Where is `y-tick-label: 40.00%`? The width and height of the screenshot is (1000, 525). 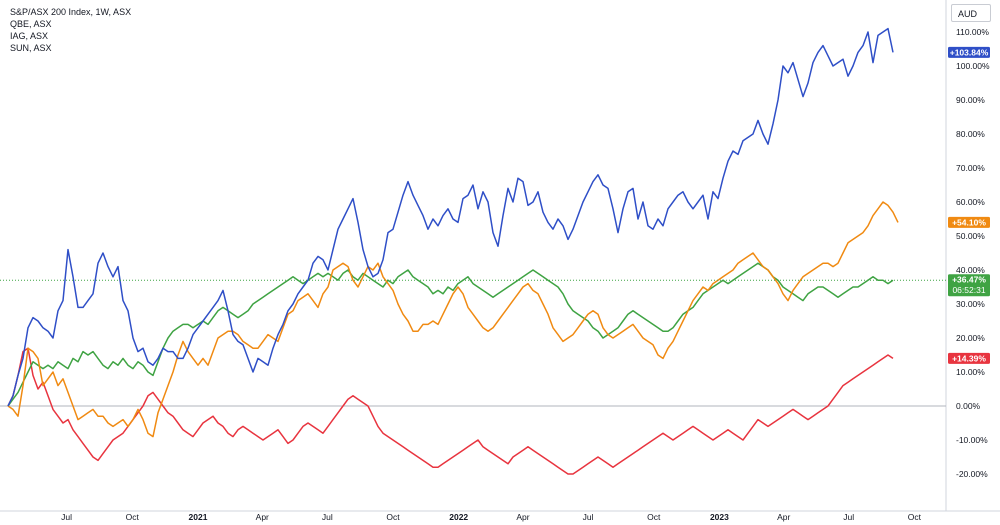
y-tick-label: 40.00% is located at coordinates (970, 270).